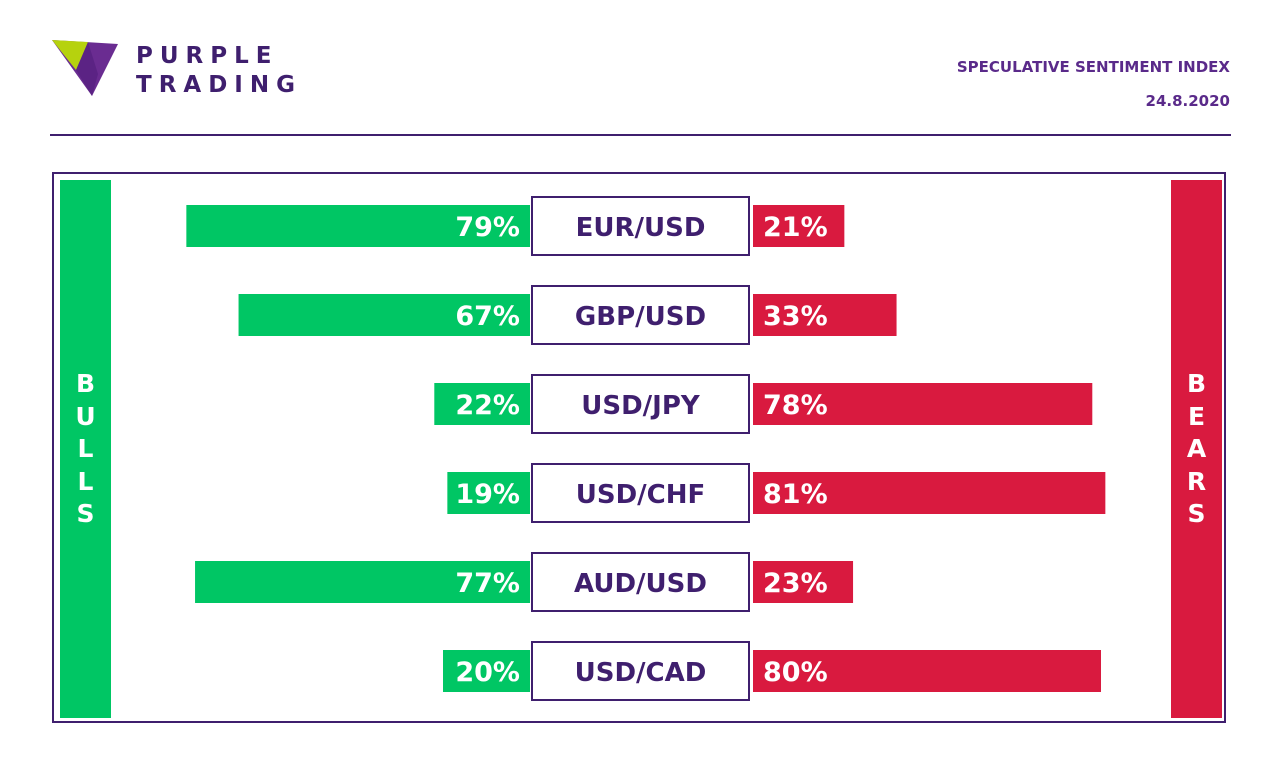 This screenshot has height=780, width=1280. What do you see at coordinates (1093, 84) in the screenshot?
I see `report-header: SPECULATIVE SENTIMENT INDEX 24.8.2020` at bounding box center [1093, 84].